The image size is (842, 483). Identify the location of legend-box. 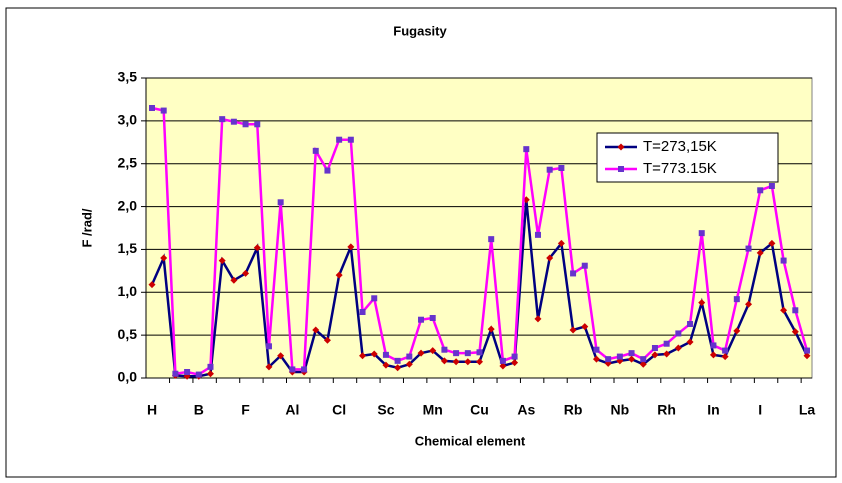
(687, 157).